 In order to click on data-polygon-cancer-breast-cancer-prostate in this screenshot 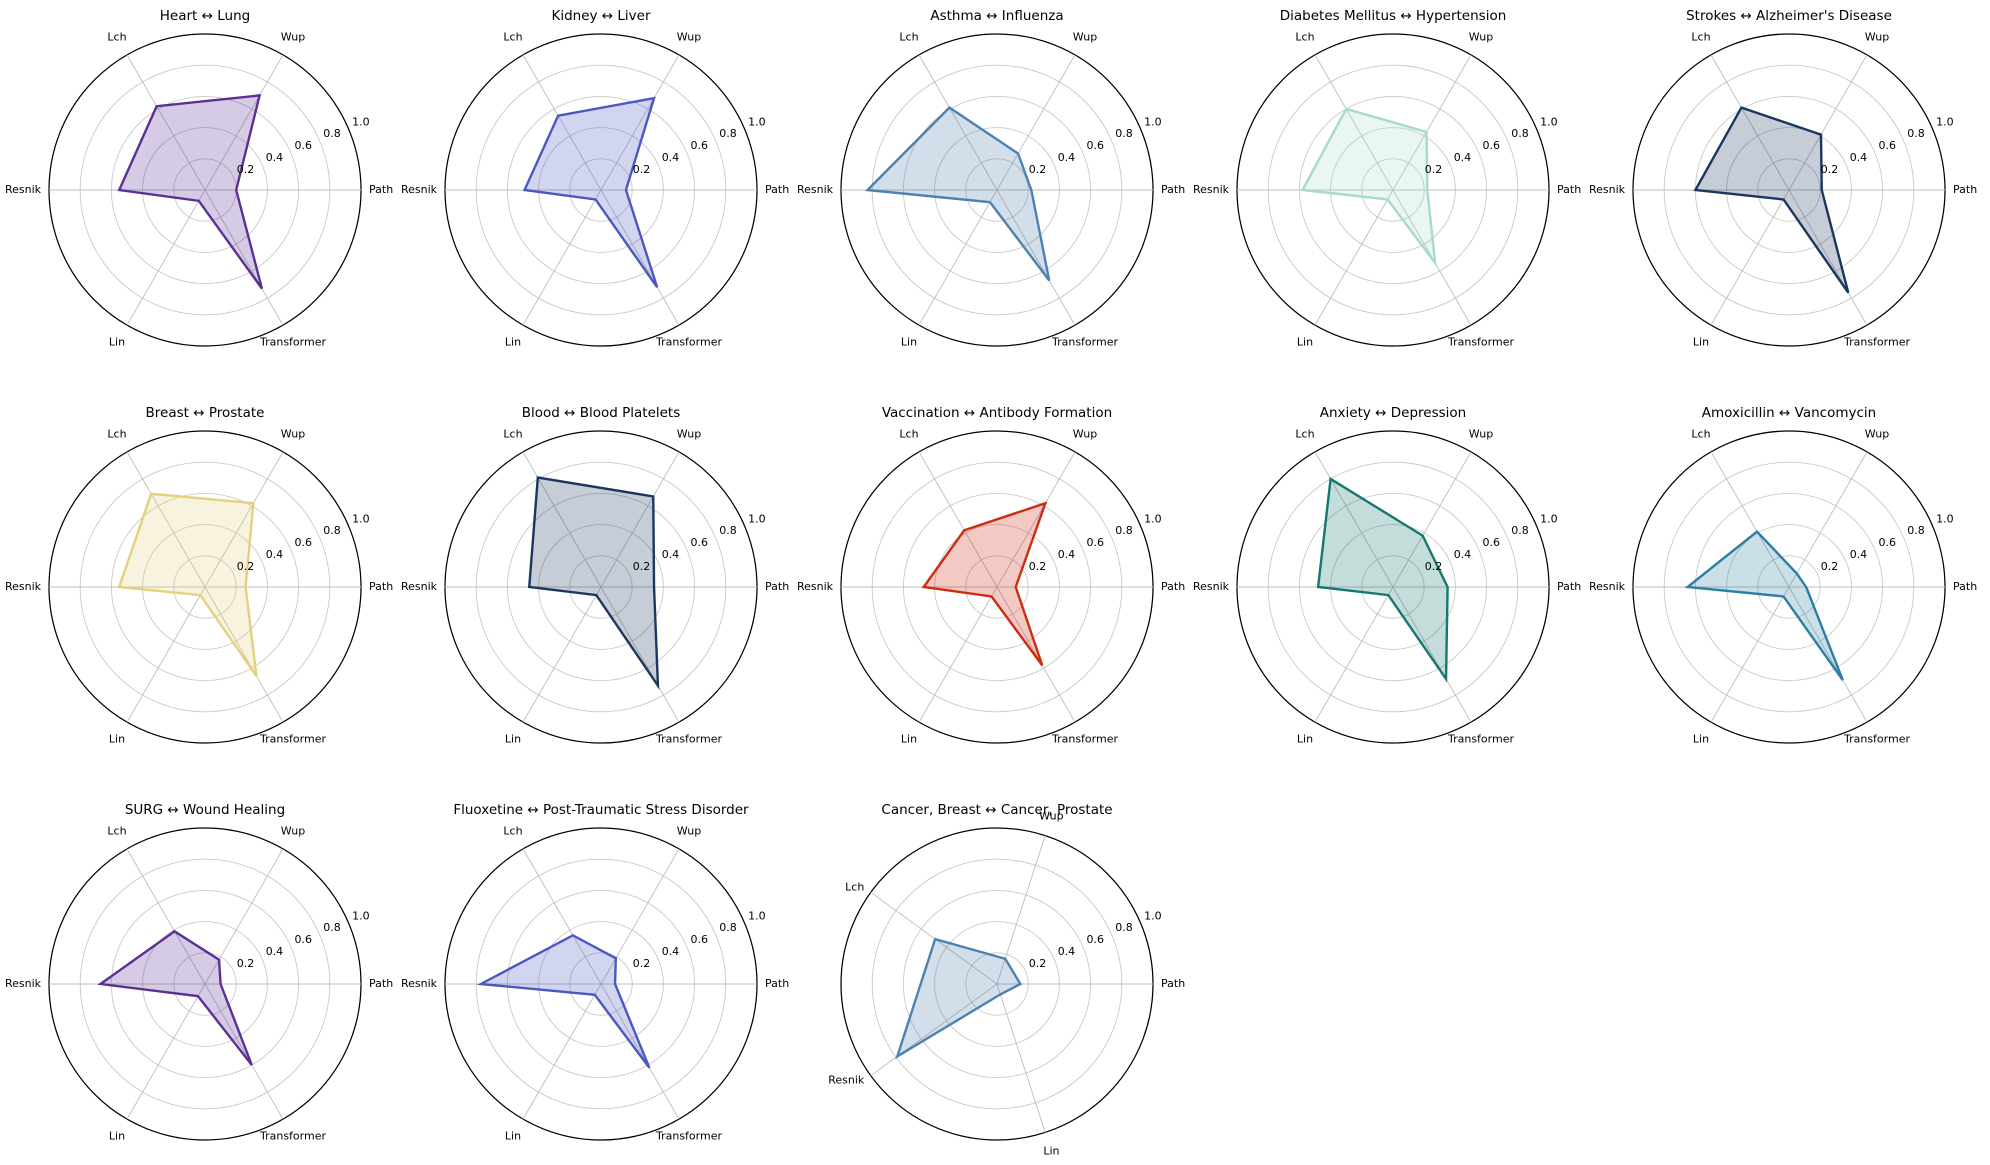, I will do `click(959, 998)`.